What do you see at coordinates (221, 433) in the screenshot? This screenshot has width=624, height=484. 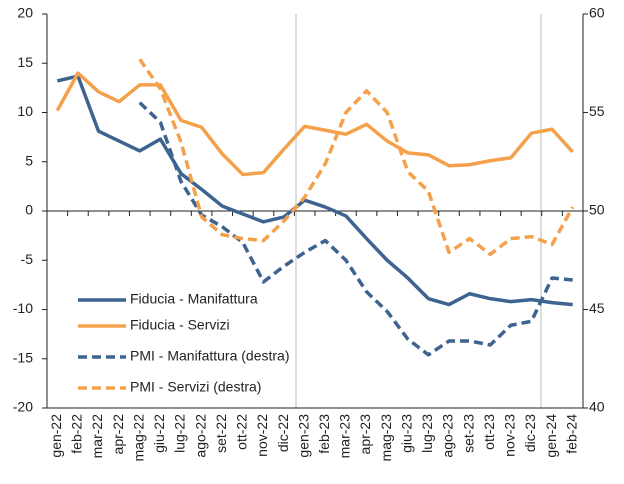 I see `x-tick-label: set-22` at bounding box center [221, 433].